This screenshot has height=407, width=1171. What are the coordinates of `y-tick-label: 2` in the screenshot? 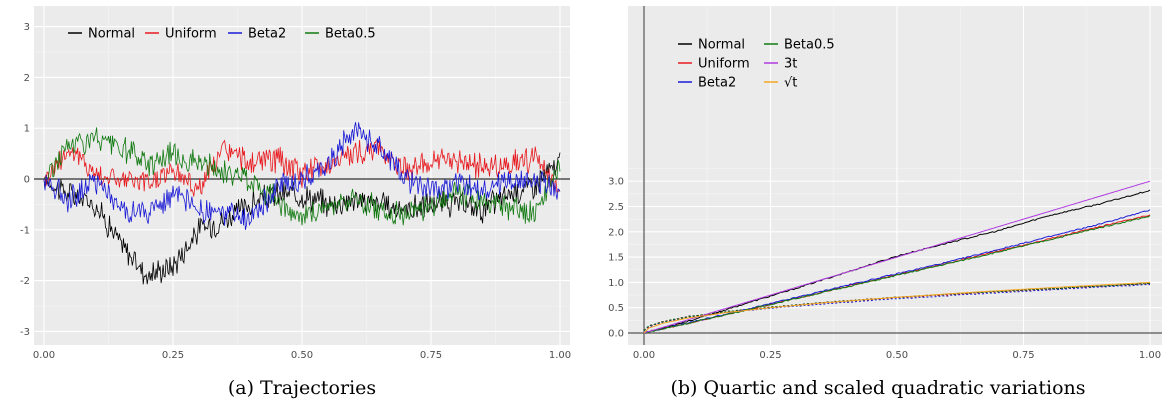 It's located at (27, 78).